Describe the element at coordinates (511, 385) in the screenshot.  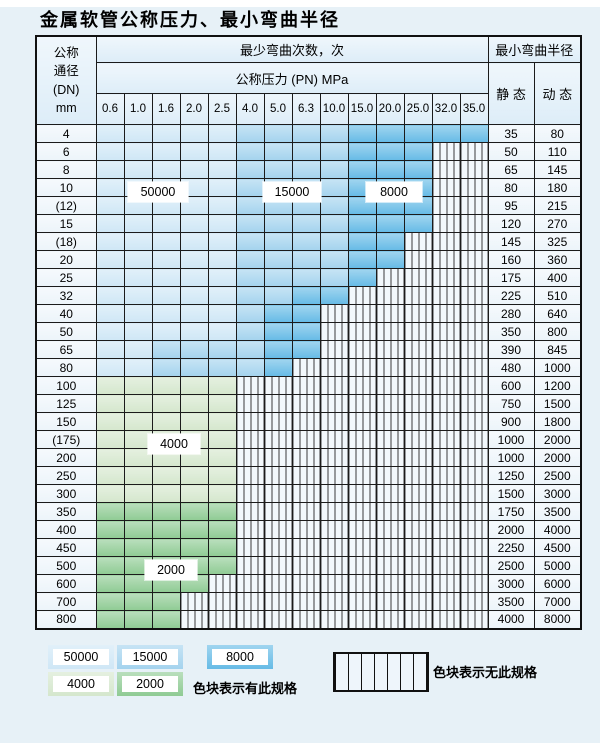
I see `static-radius-cell: 600` at that location.